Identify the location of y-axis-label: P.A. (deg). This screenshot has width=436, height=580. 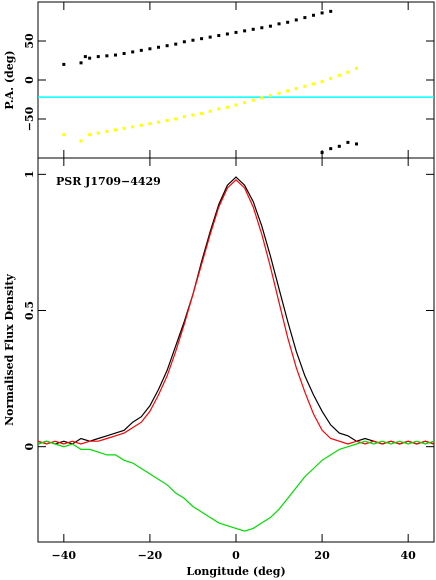
(9, 79).